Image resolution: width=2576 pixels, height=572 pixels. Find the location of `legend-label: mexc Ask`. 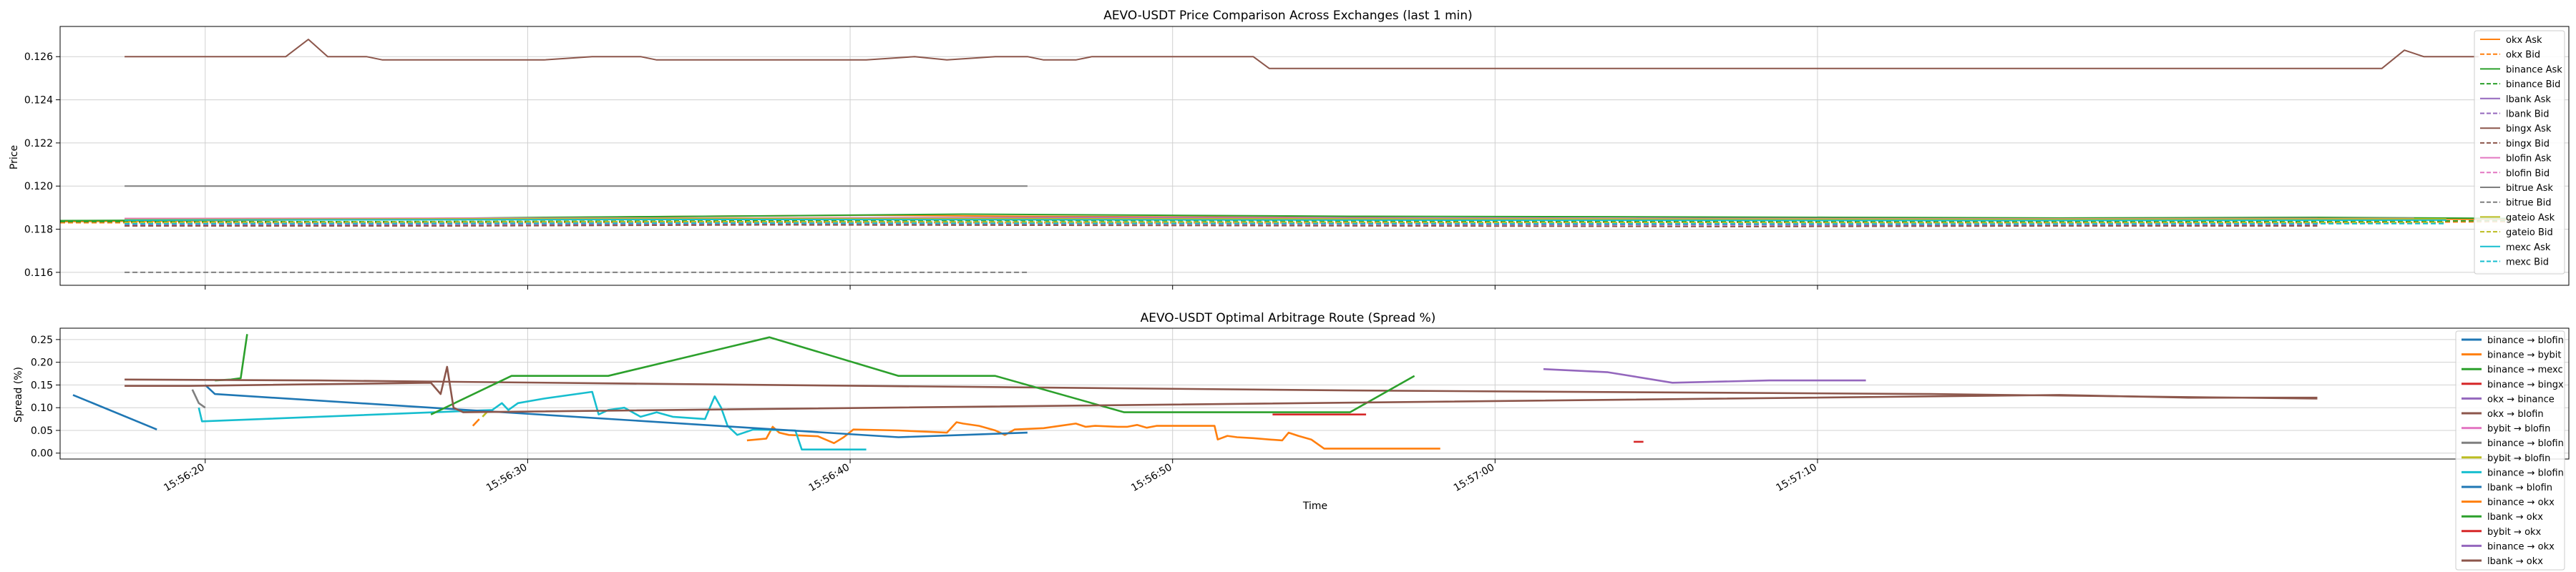

legend-label: mexc Ask is located at coordinates (2528, 247).